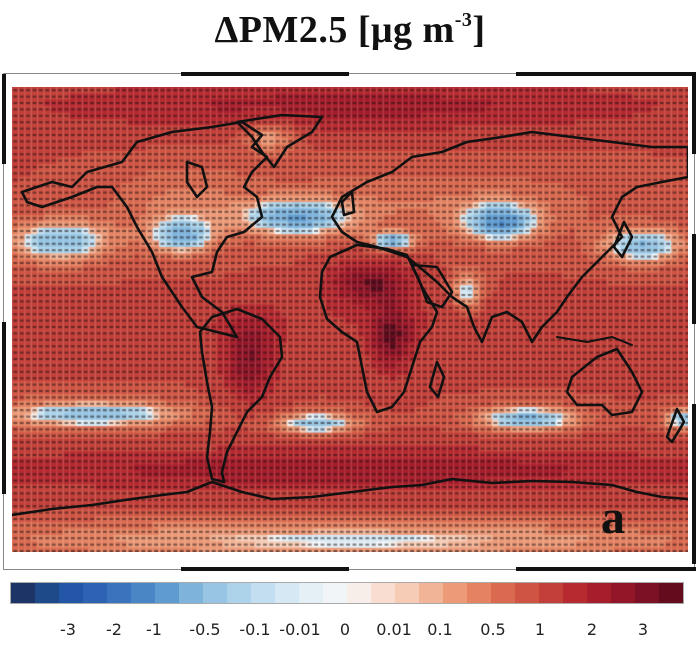  What do you see at coordinates (255, 629) in the screenshot?
I see `colorbar-tick-label: -0.1` at bounding box center [255, 629].